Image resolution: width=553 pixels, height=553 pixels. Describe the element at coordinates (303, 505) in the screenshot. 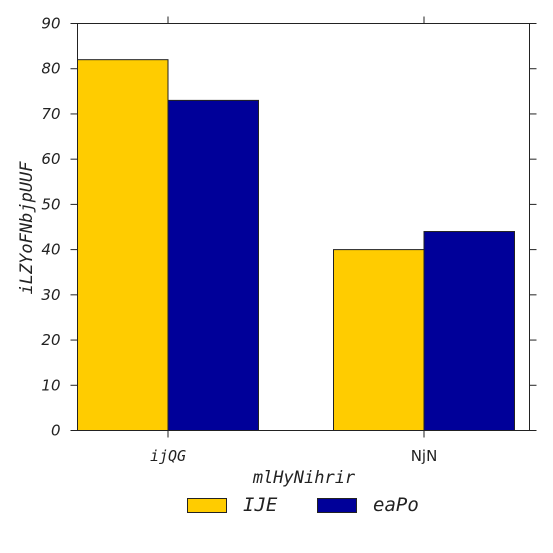

I see `legend: IJE eaPo` at that location.